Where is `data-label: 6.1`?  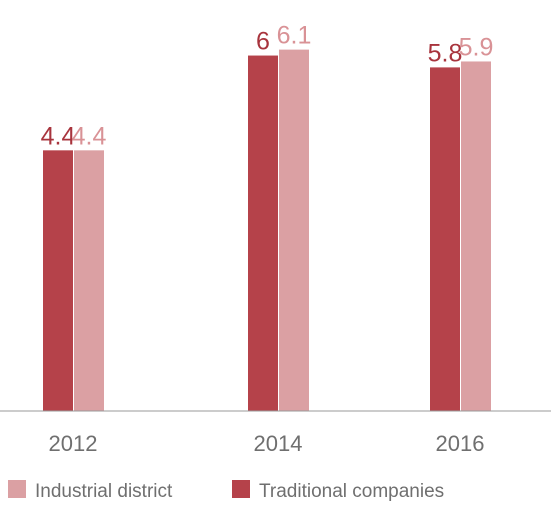 data-label: 6.1 is located at coordinates (294, 36).